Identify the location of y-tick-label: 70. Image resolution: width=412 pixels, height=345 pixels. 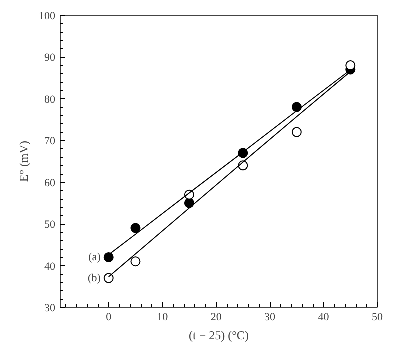
(50, 142).